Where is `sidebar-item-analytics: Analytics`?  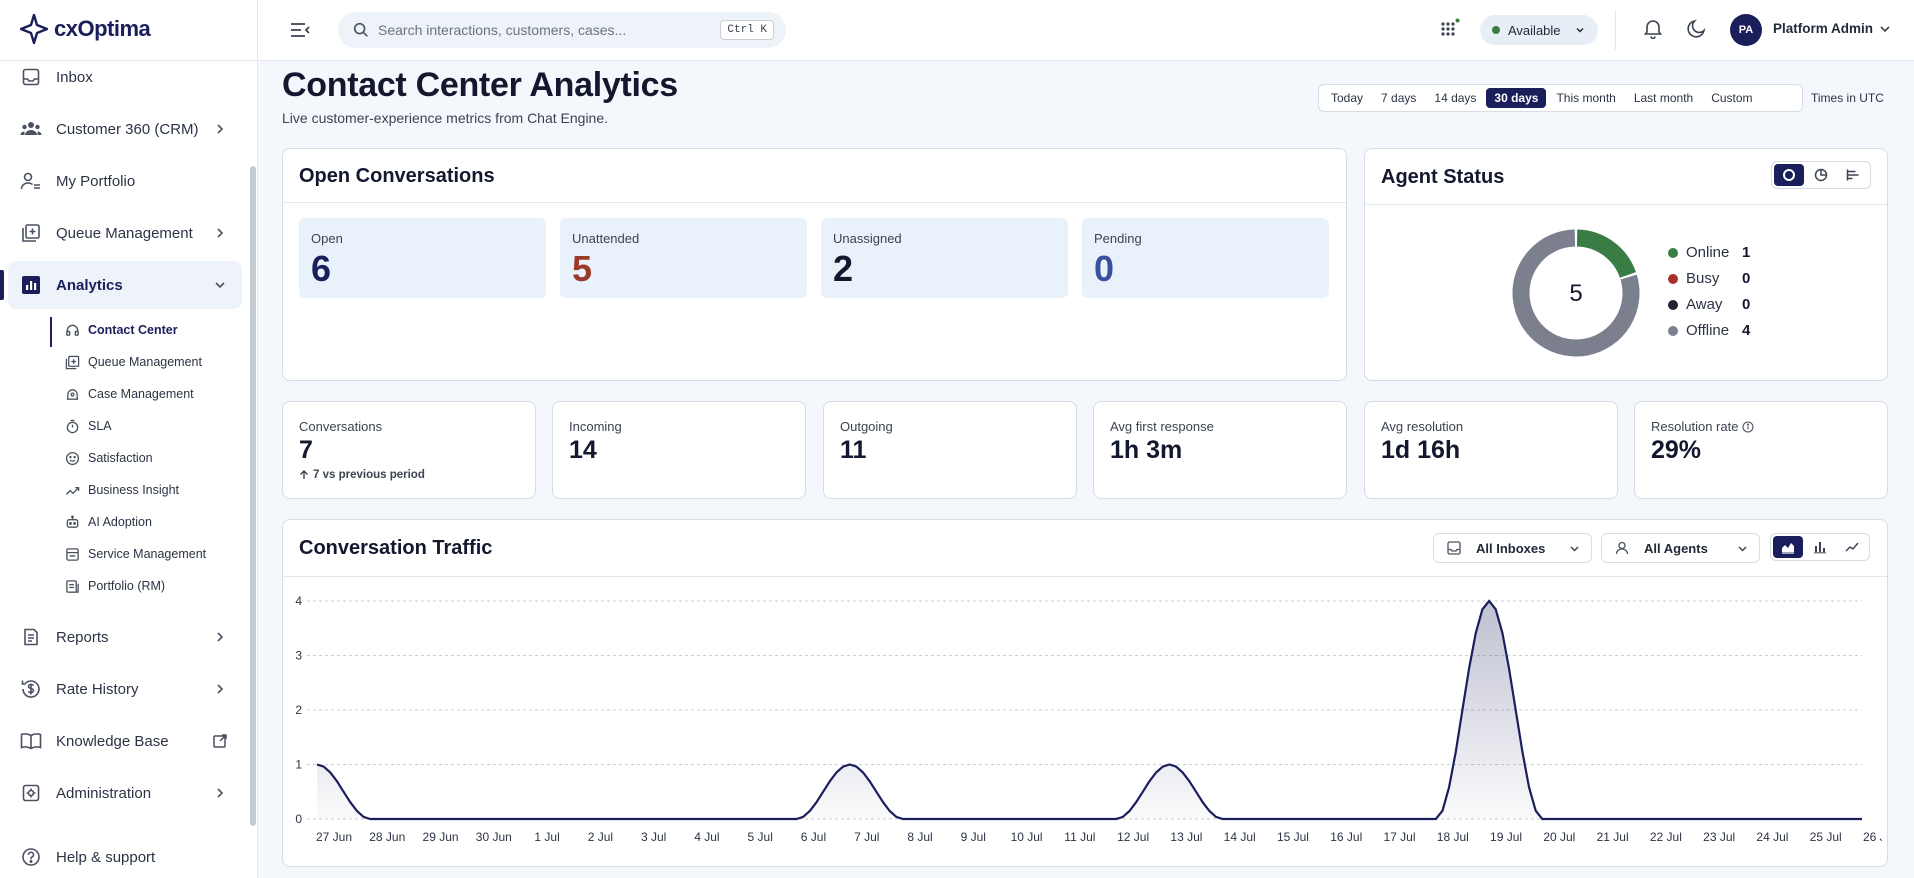
sidebar-item-analytics: Analytics is located at coordinates (125, 285).